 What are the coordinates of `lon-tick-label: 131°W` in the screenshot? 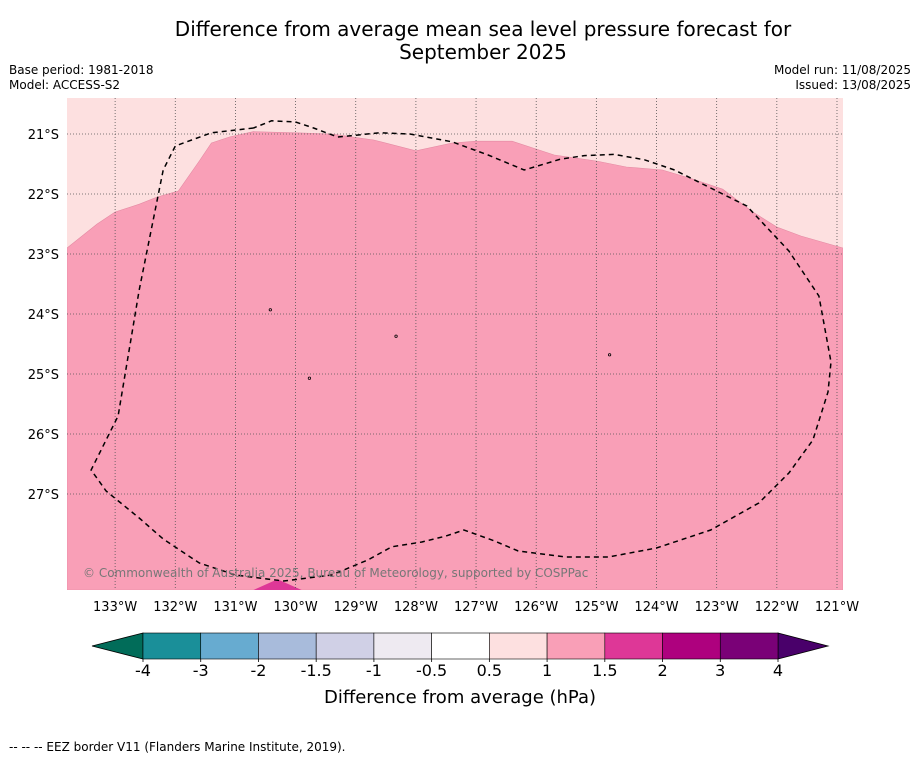 It's located at (235, 607).